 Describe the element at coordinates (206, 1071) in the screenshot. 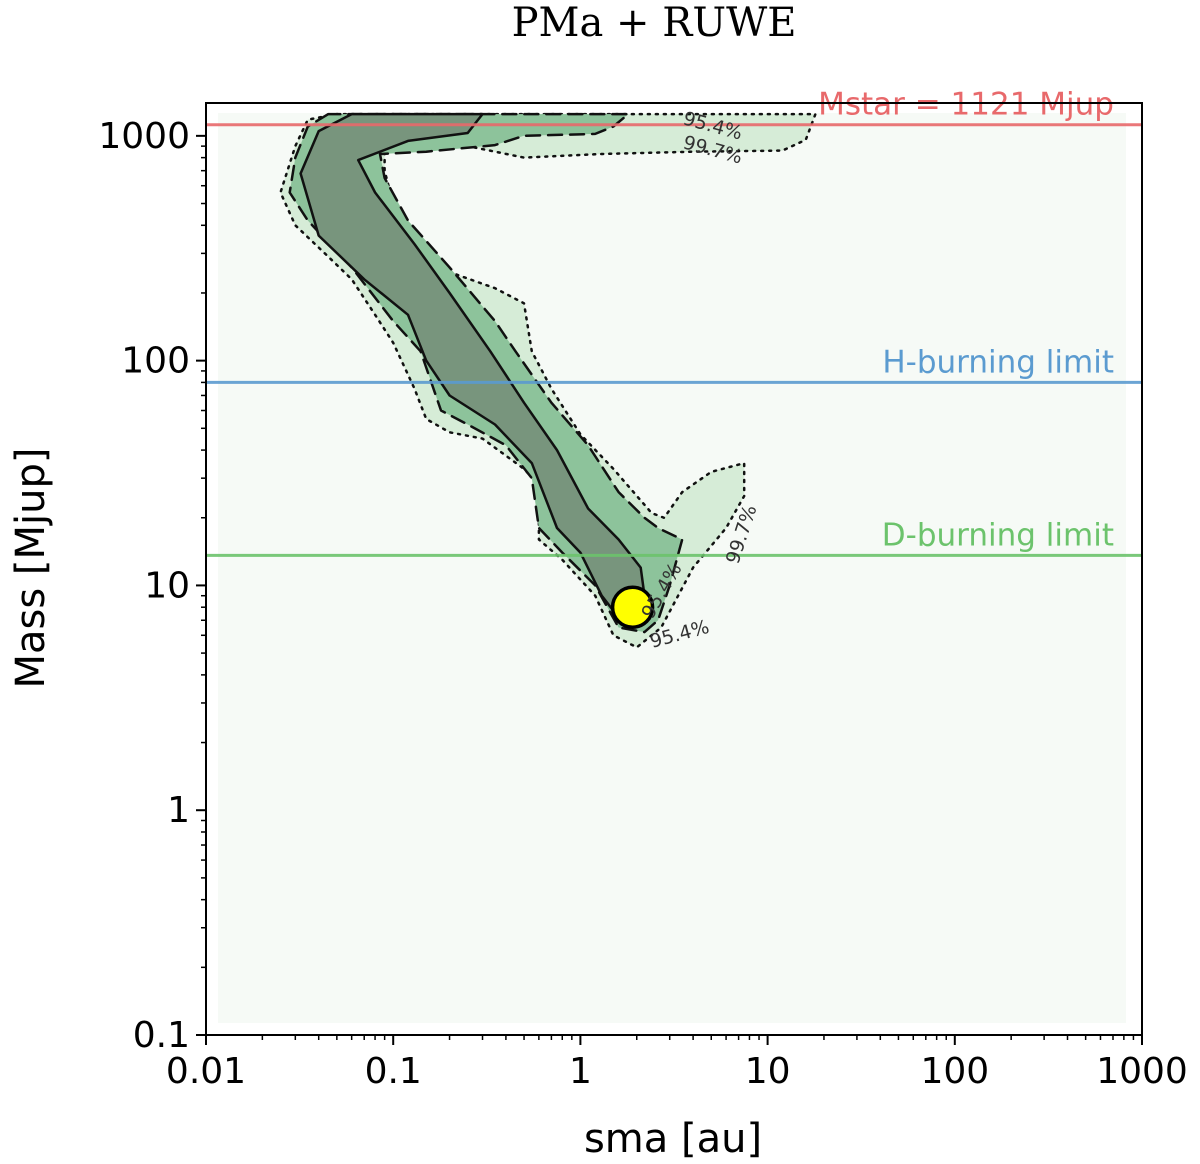

I see `x-tick-label-0: 0.01` at that location.